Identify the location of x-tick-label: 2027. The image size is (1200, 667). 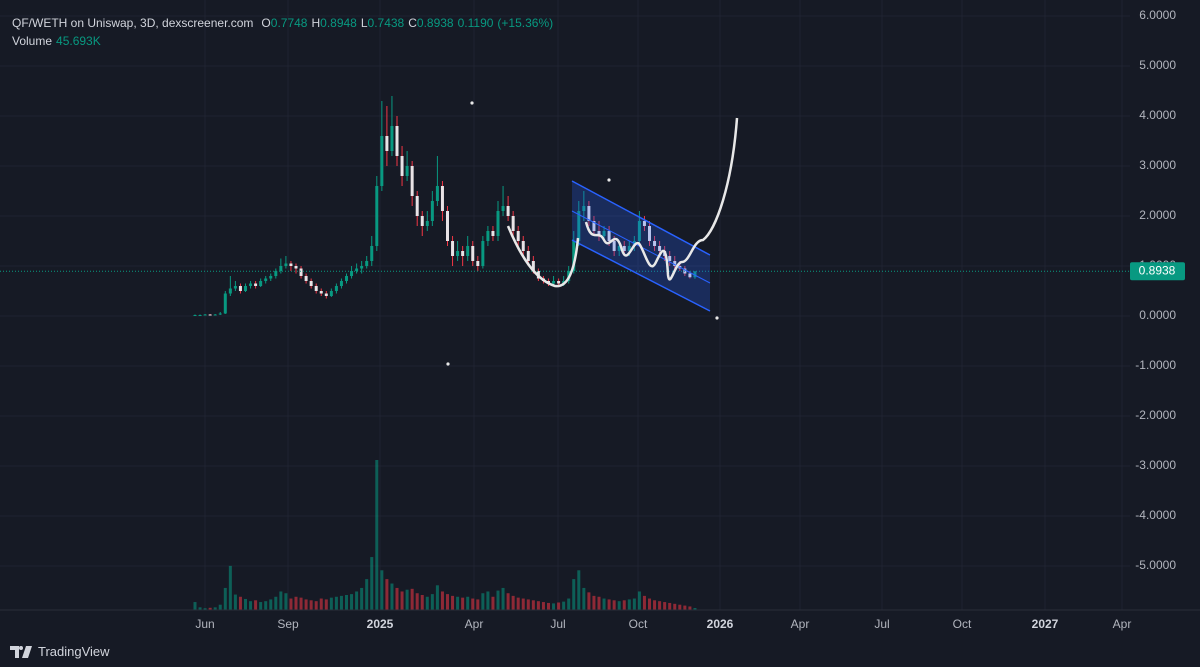
(1045, 624).